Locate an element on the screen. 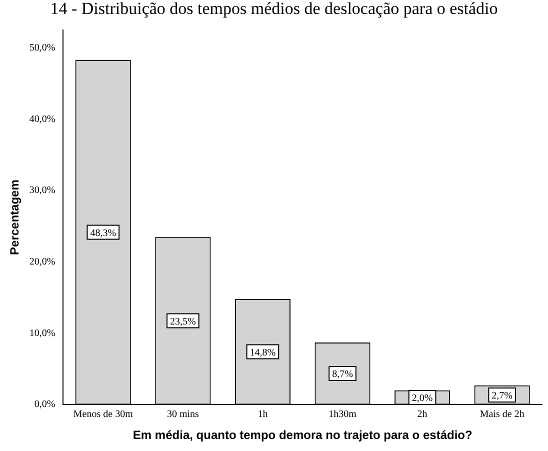 The image size is (548, 451). x-tick-label: 2h is located at coordinates (422, 414).